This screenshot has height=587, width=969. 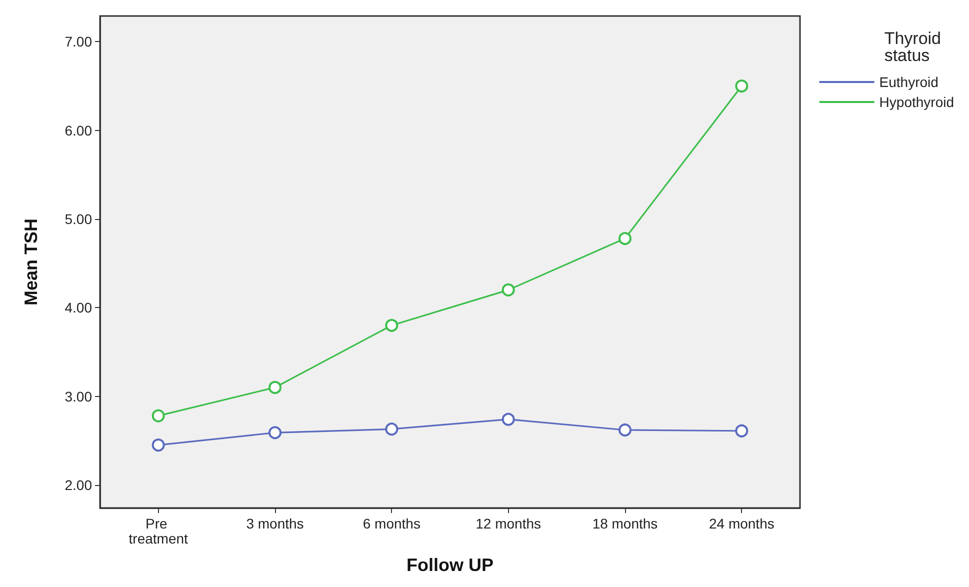 What do you see at coordinates (78, 42) in the screenshot?
I see `y-tick-label: 7.00` at bounding box center [78, 42].